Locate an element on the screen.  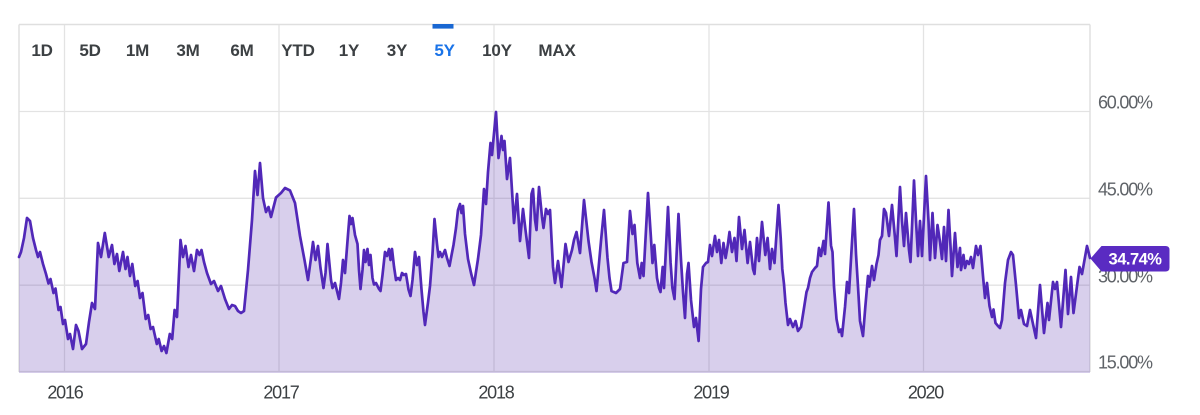
svg-text: 2020 is located at coordinates (926, 393).